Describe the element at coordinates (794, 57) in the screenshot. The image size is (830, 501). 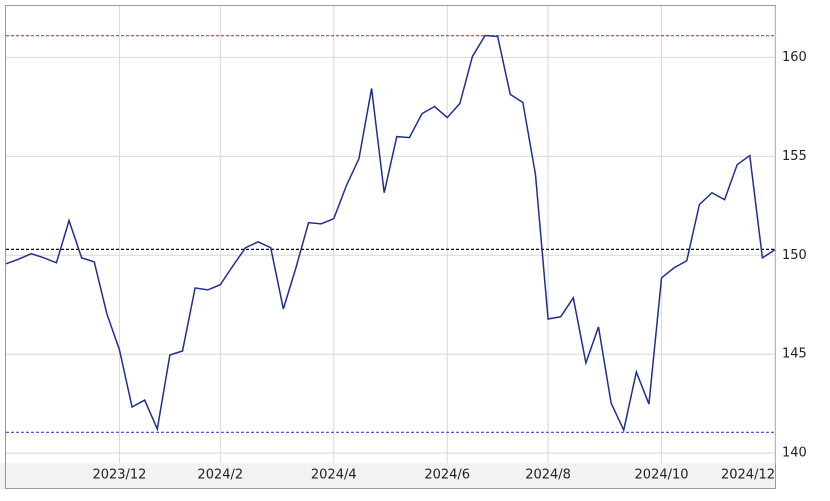
I see `y-tick-label: 160` at that location.